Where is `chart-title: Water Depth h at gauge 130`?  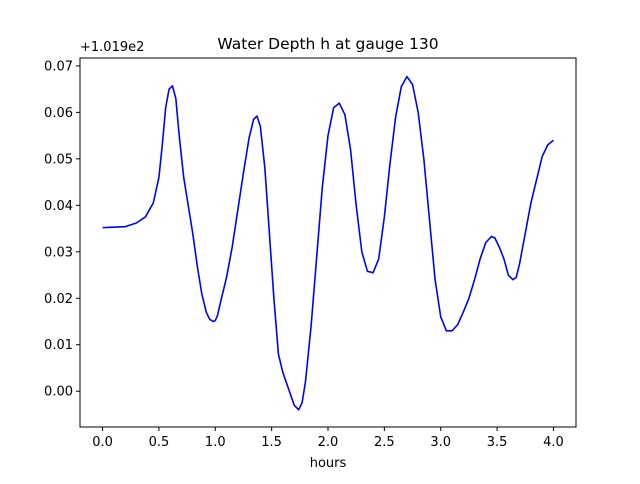
chart-title: Water Depth h at gauge 130 is located at coordinates (327, 44).